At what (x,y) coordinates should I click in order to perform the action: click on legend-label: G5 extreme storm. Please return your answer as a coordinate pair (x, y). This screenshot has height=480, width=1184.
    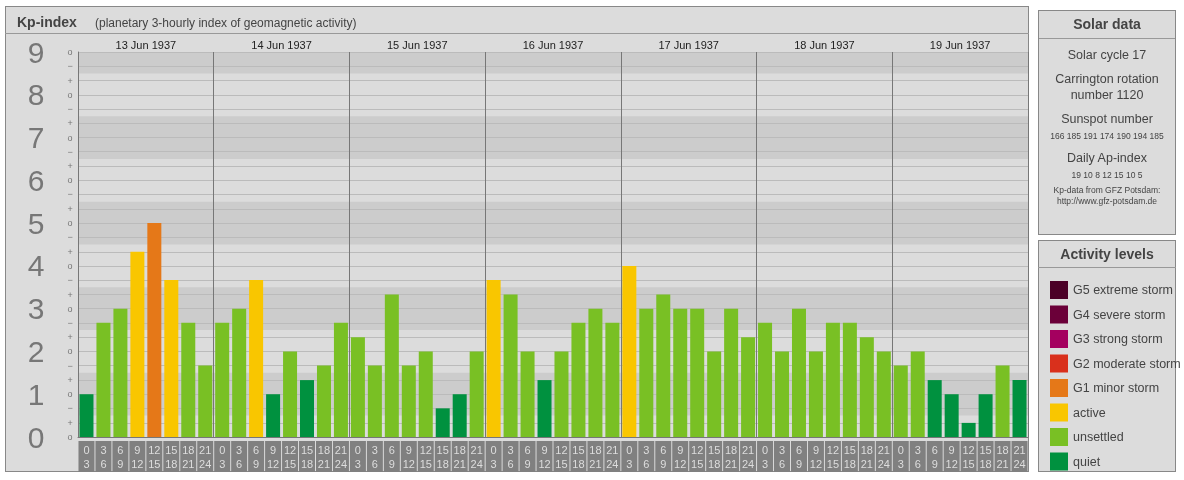
    Looking at the image, I should click on (1123, 290).